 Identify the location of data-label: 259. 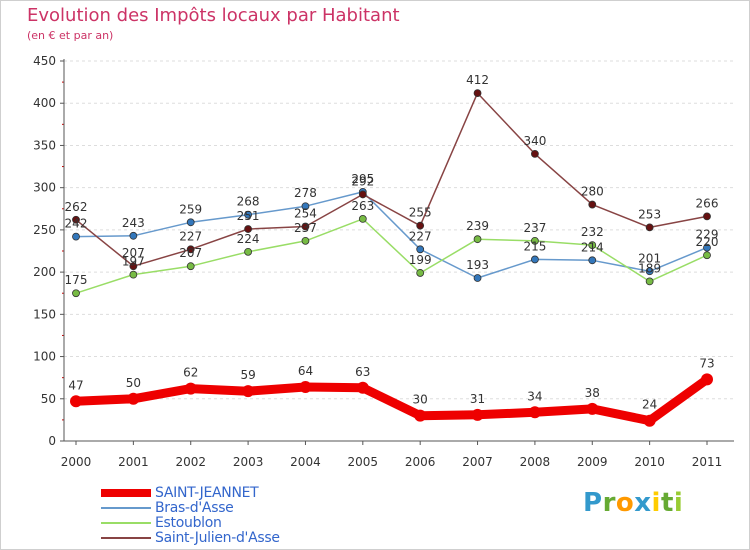
(190, 209).